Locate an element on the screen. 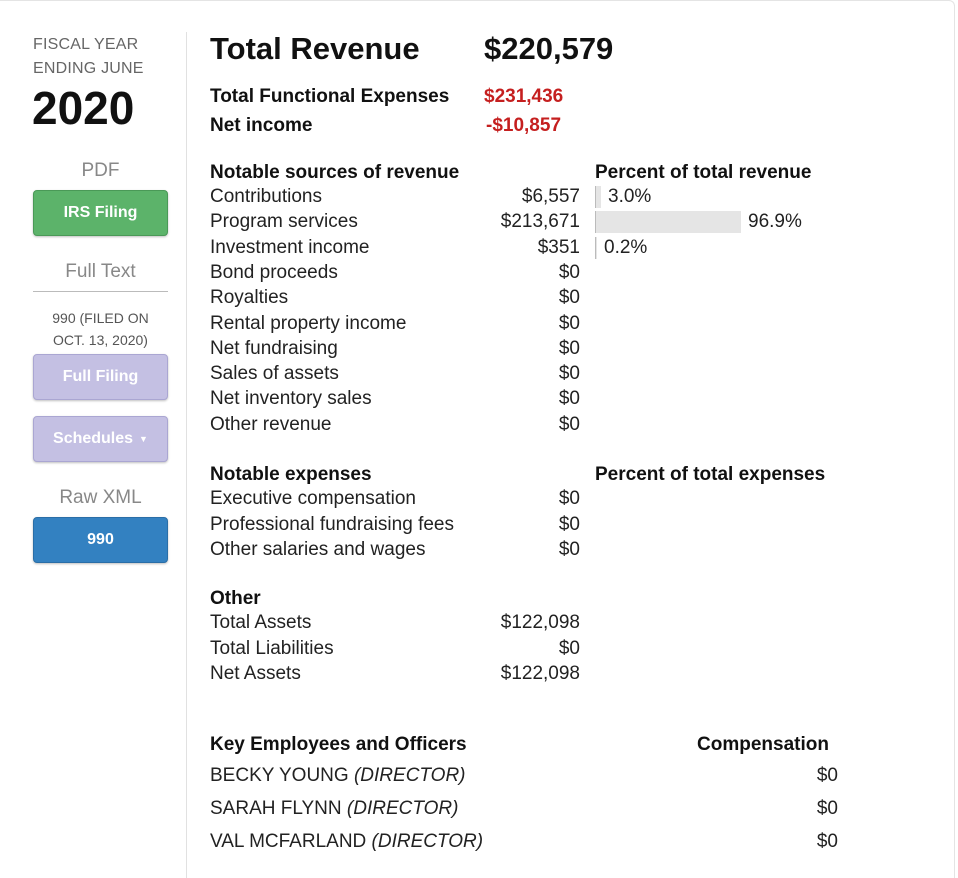 This screenshot has height=878, width=958. net-income-label: Net income is located at coordinates (261, 125).